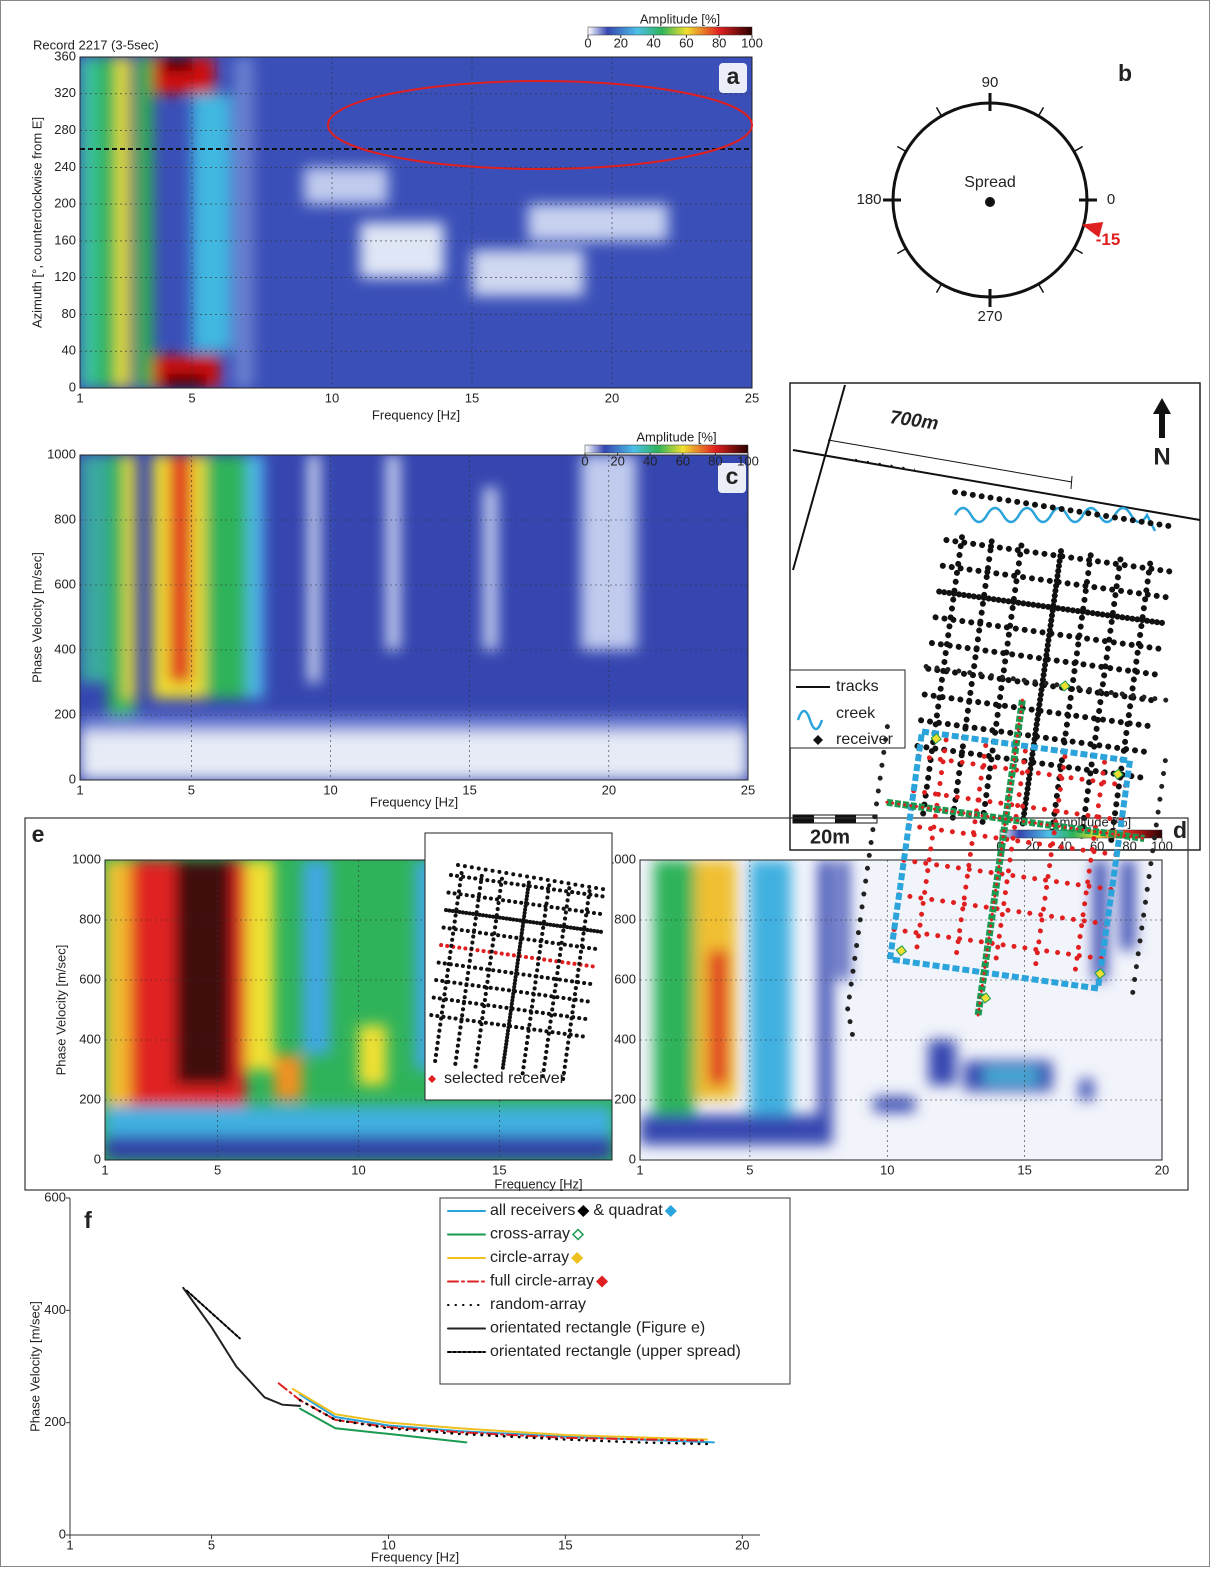  I want to click on colorbar-tick-label: 100, so click(752, 42).